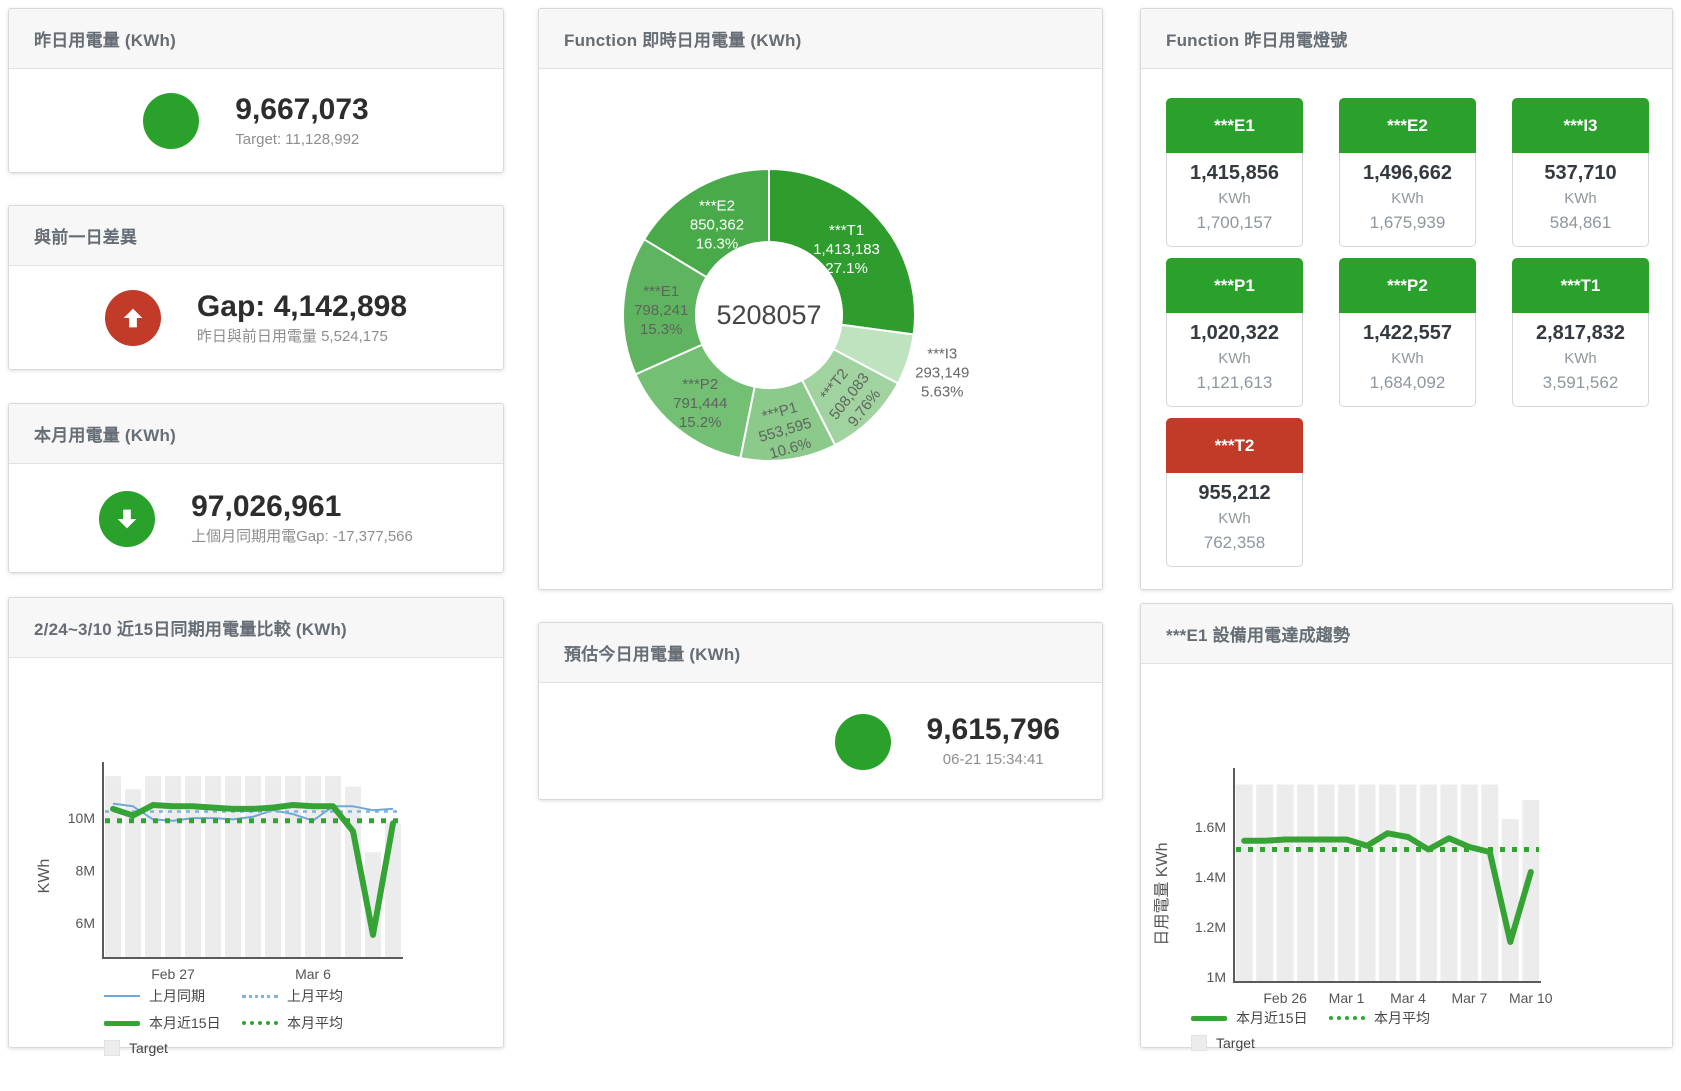 This screenshot has width=1681, height=1091. What do you see at coordinates (1407, 382) in the screenshot?
I see `tile-target: 1,684,092` at bounding box center [1407, 382].